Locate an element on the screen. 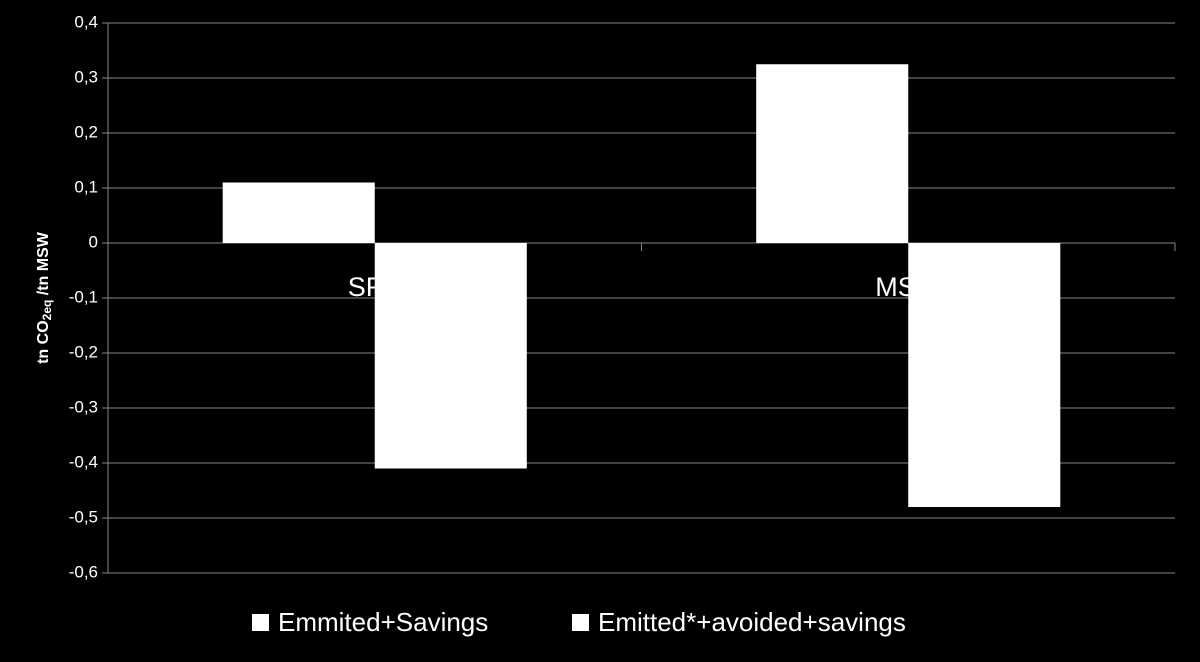 Image resolution: width=1200 pixels, height=662 pixels. y-tick-label: 0,1 is located at coordinates (86, 186).